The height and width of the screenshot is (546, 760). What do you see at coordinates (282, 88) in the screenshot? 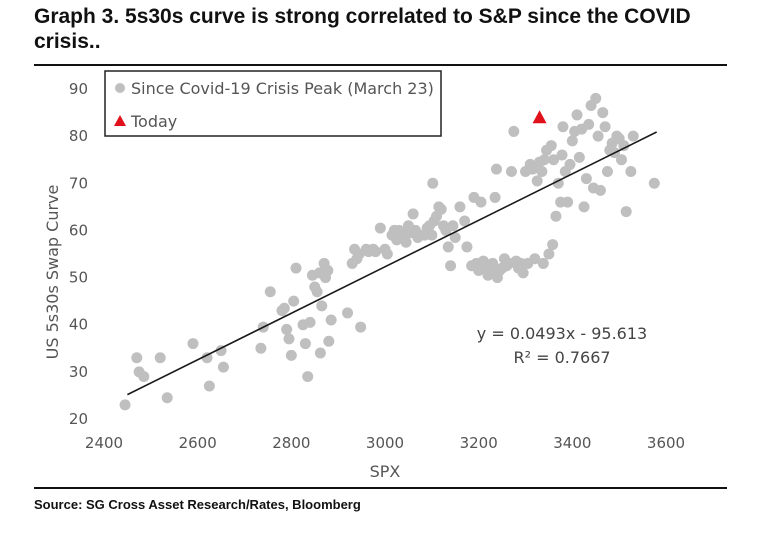
I see `legend-label-since-covid: Since Covid-19 Crisis Peak (March 23)` at bounding box center [282, 88].